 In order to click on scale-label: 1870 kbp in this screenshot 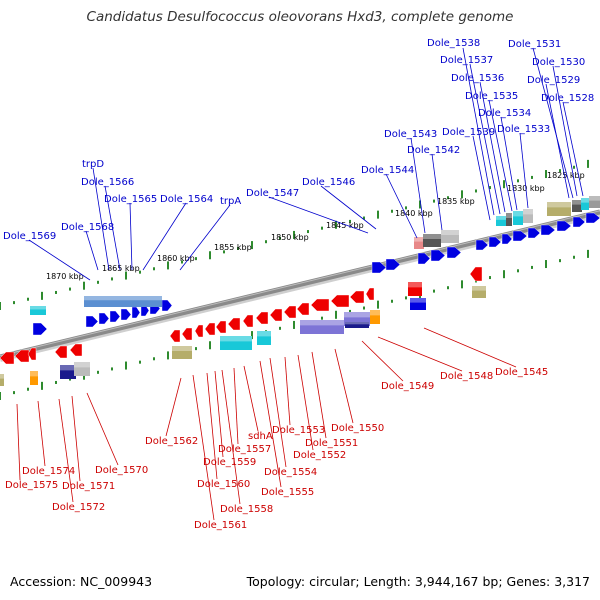, I will do `click(65, 276)`.